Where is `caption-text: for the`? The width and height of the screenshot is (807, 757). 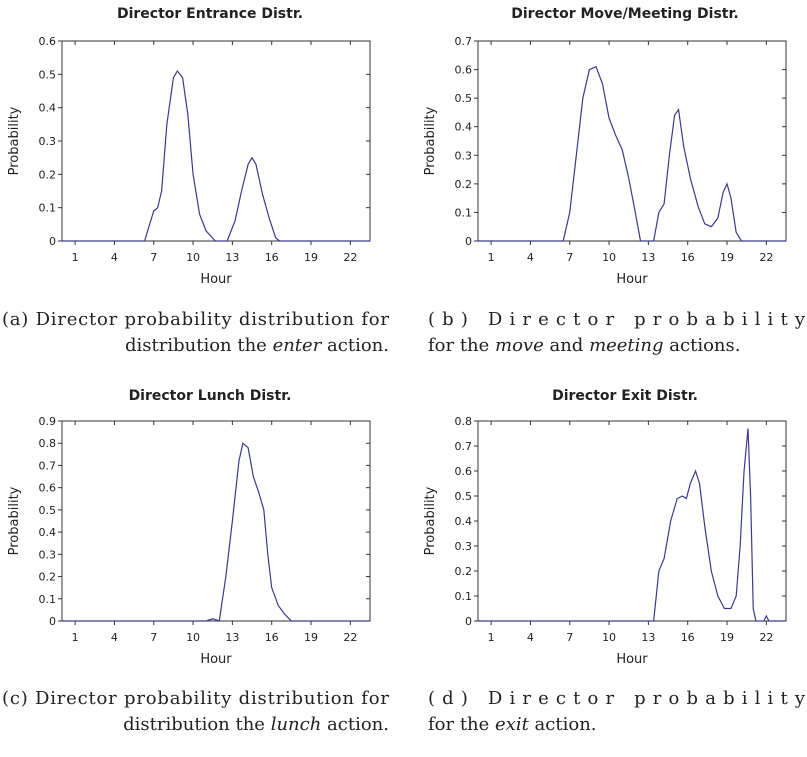 caption-text: for the is located at coordinates (461, 345).